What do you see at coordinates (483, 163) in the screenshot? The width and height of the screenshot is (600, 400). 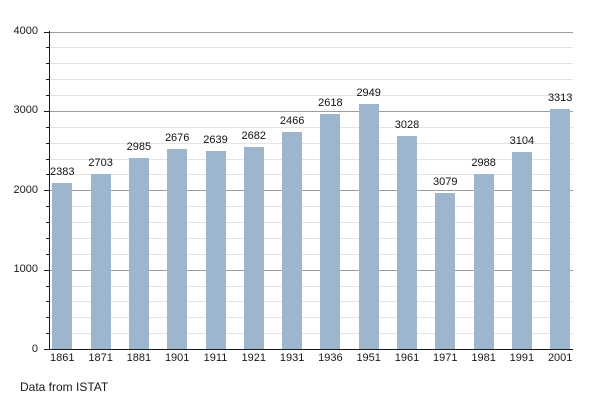 I see `bar-value-label: 2988` at bounding box center [483, 163].